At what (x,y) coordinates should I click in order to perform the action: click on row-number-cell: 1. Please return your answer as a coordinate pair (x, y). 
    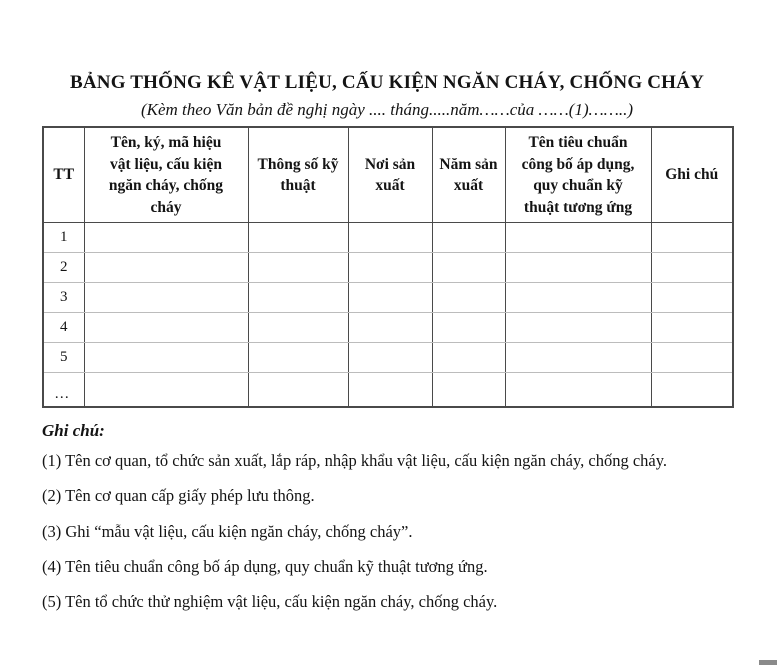
    Looking at the image, I should click on (63, 237).